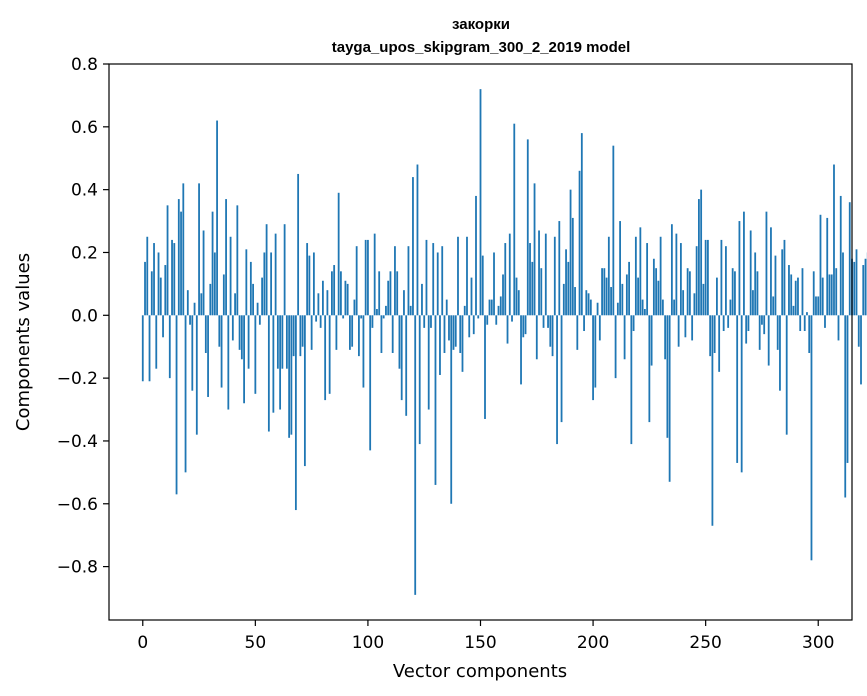  I want to click on x-axis-label: Vector components, so click(480, 671).